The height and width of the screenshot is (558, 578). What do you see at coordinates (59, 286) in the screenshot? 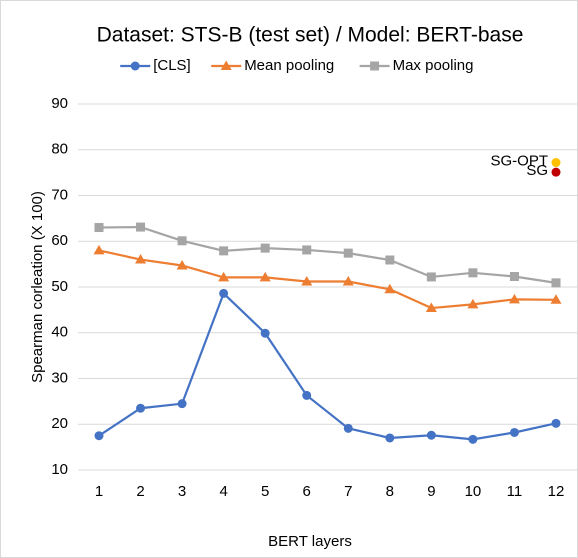
I see `y-tick-label: 50` at bounding box center [59, 286].